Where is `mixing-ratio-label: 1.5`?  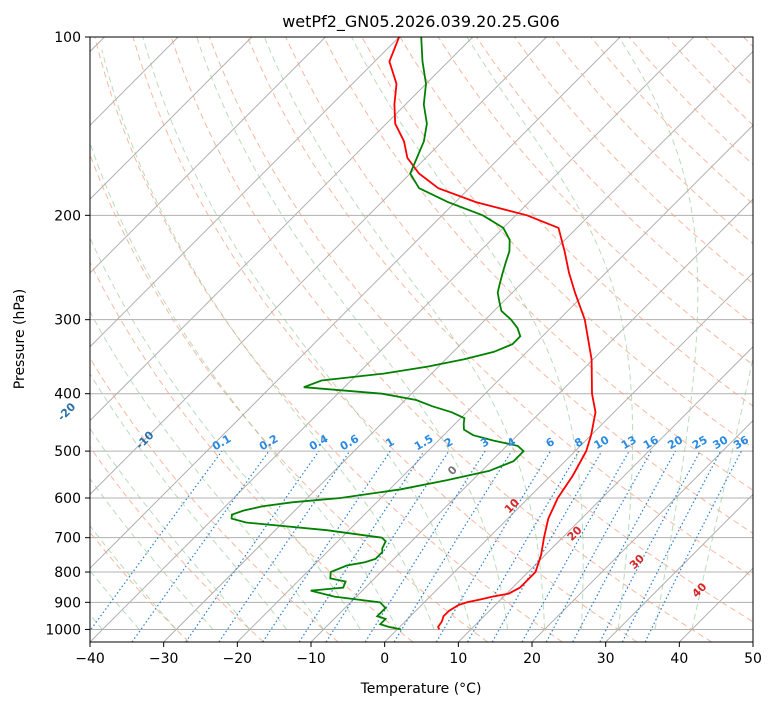 mixing-ratio-label: 1.5 is located at coordinates (423, 442).